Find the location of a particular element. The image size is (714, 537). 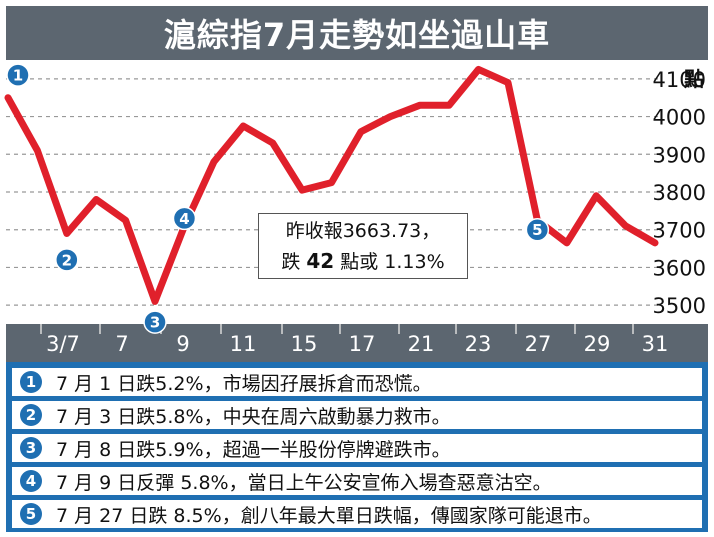

note-number-badge: 2 is located at coordinates (31, 415).